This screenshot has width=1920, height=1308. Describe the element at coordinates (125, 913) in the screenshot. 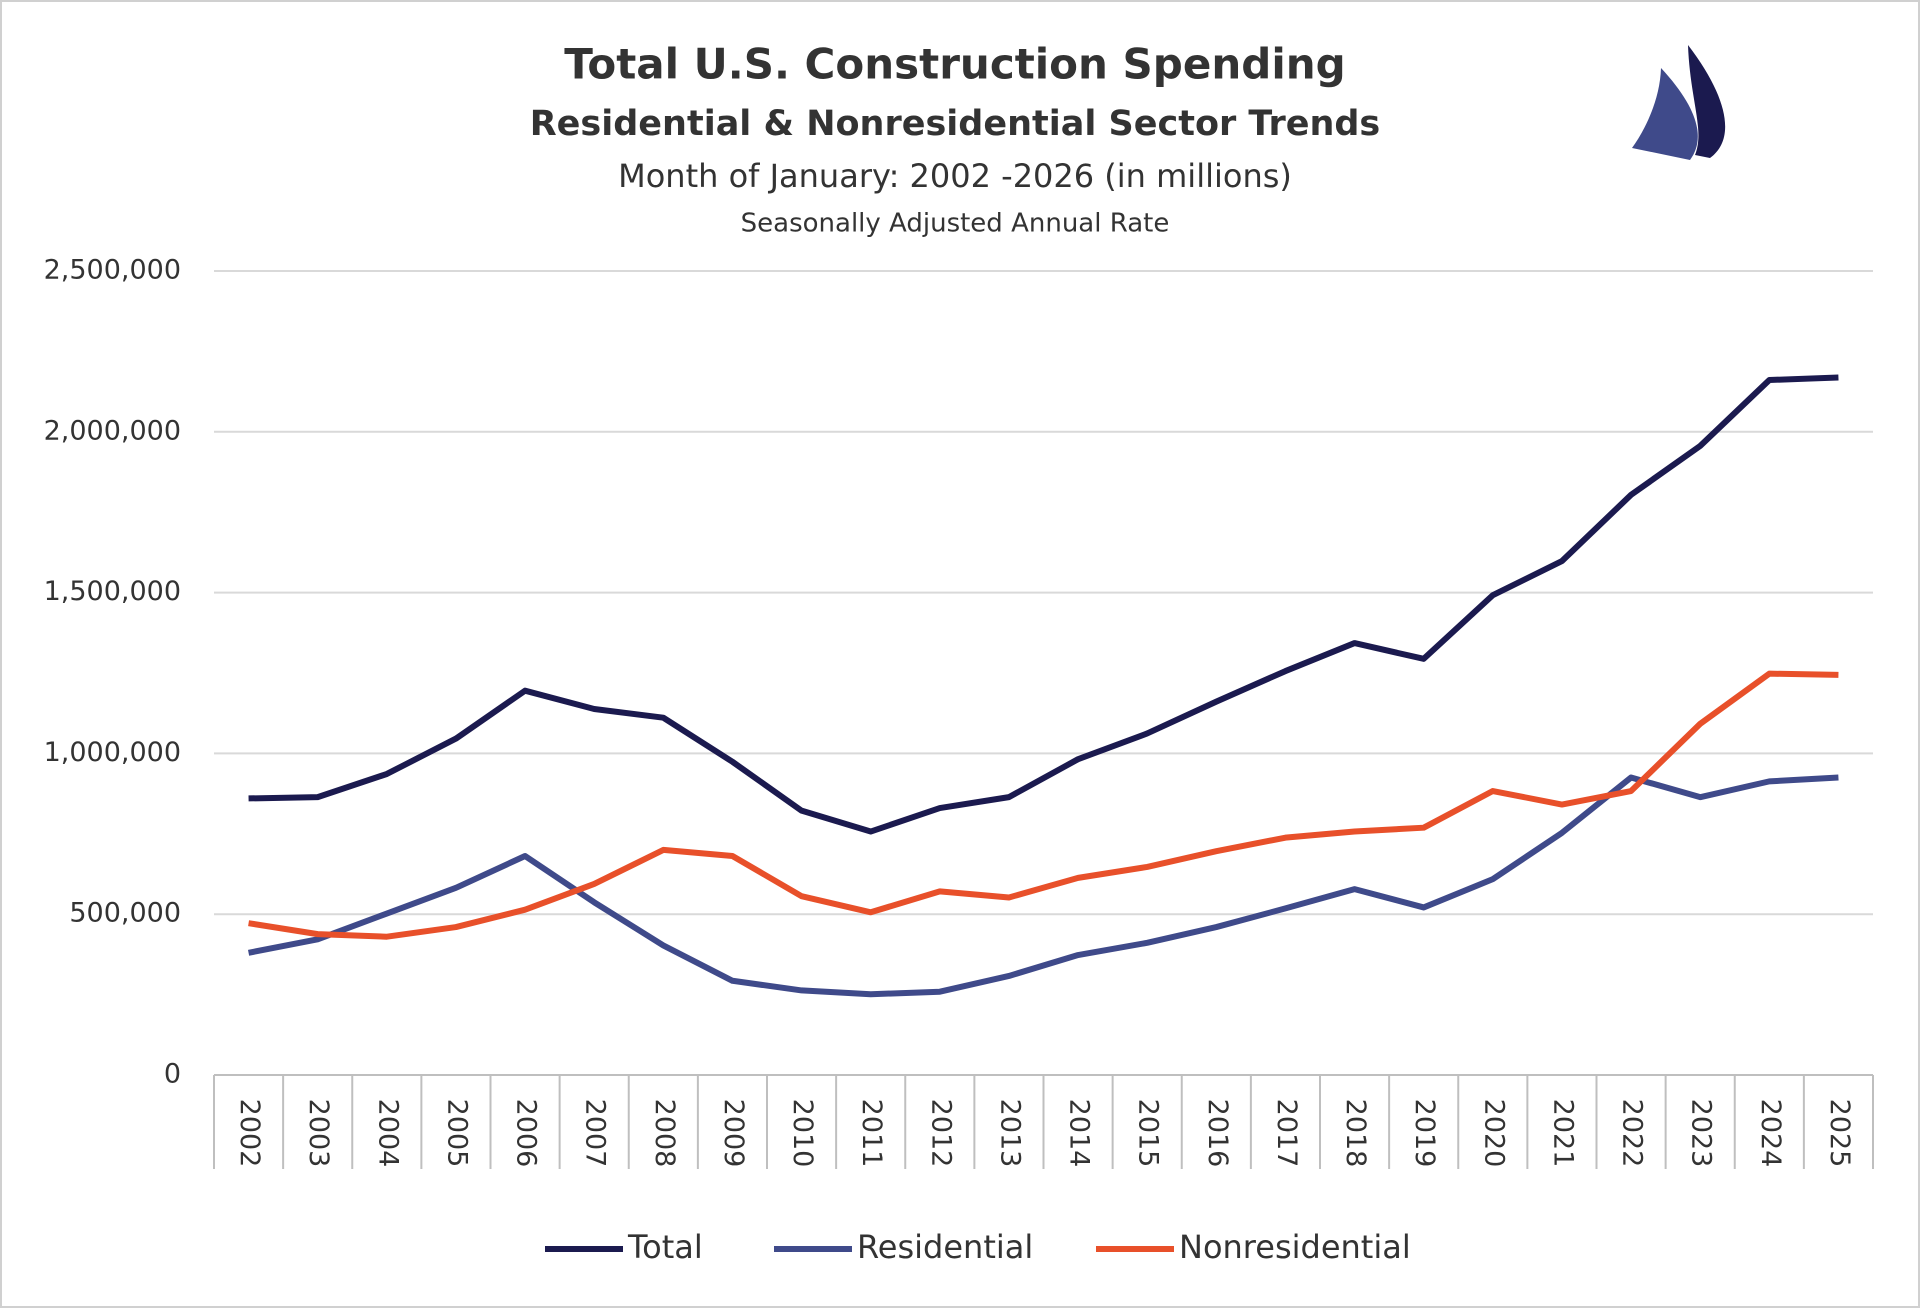

I see `y-tick-label: 500,000` at that location.